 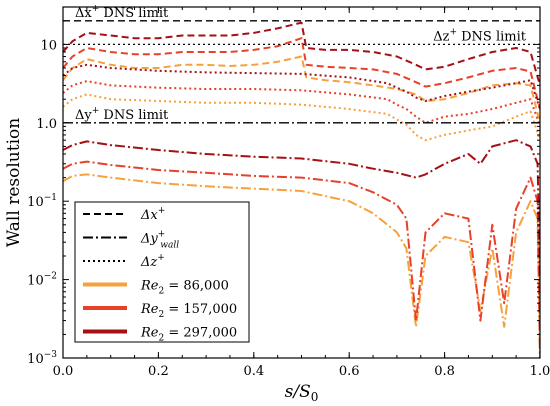 What do you see at coordinates (42, 358) in the screenshot?
I see `y-tick-label: 10⁻³` at bounding box center [42, 358].